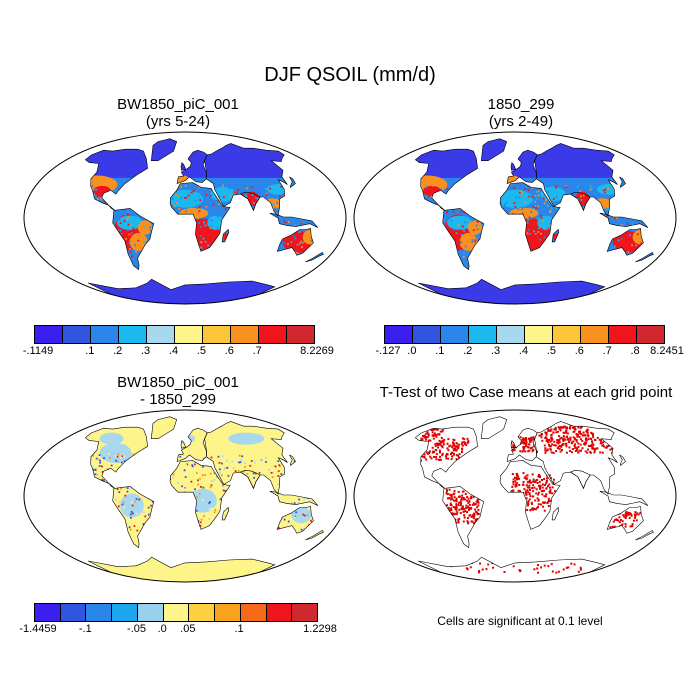 This screenshot has width=700, height=700. I want to click on map-panel-top-left, so click(185, 218).